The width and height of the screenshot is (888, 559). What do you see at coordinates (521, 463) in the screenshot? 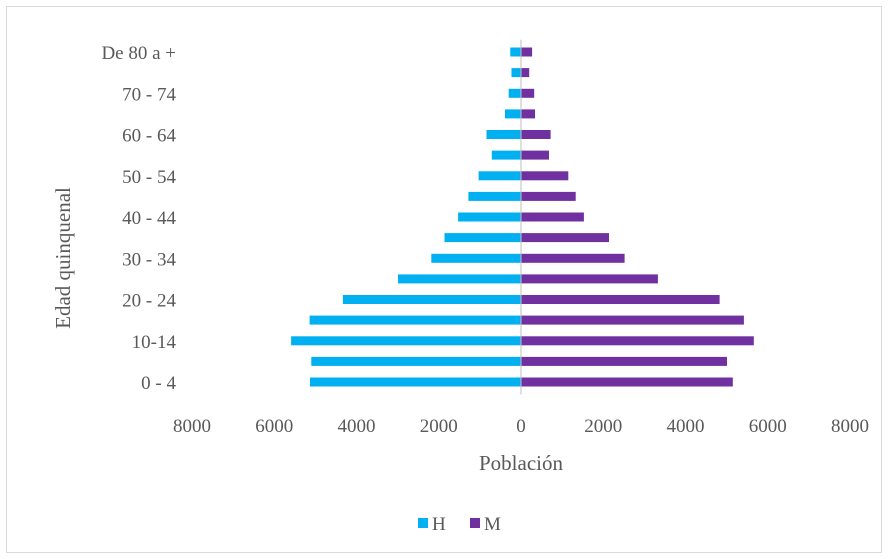
I see `x-axis-title: Población` at bounding box center [521, 463].